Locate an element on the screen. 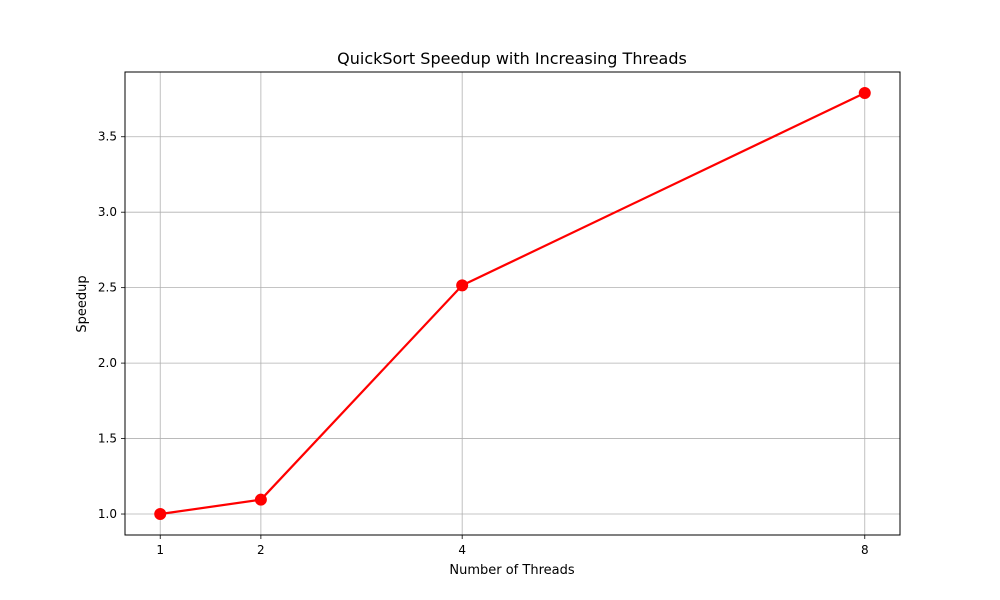 The image size is (1000, 600). x-tick-label: 2 is located at coordinates (261, 550).